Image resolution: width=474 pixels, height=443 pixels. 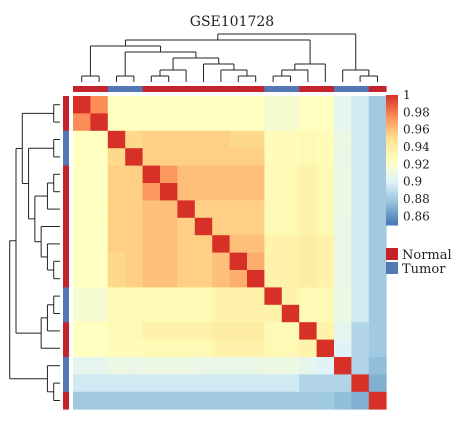 What do you see at coordinates (229, 57) in the screenshot?
I see `column-dendrogram` at bounding box center [229, 57].